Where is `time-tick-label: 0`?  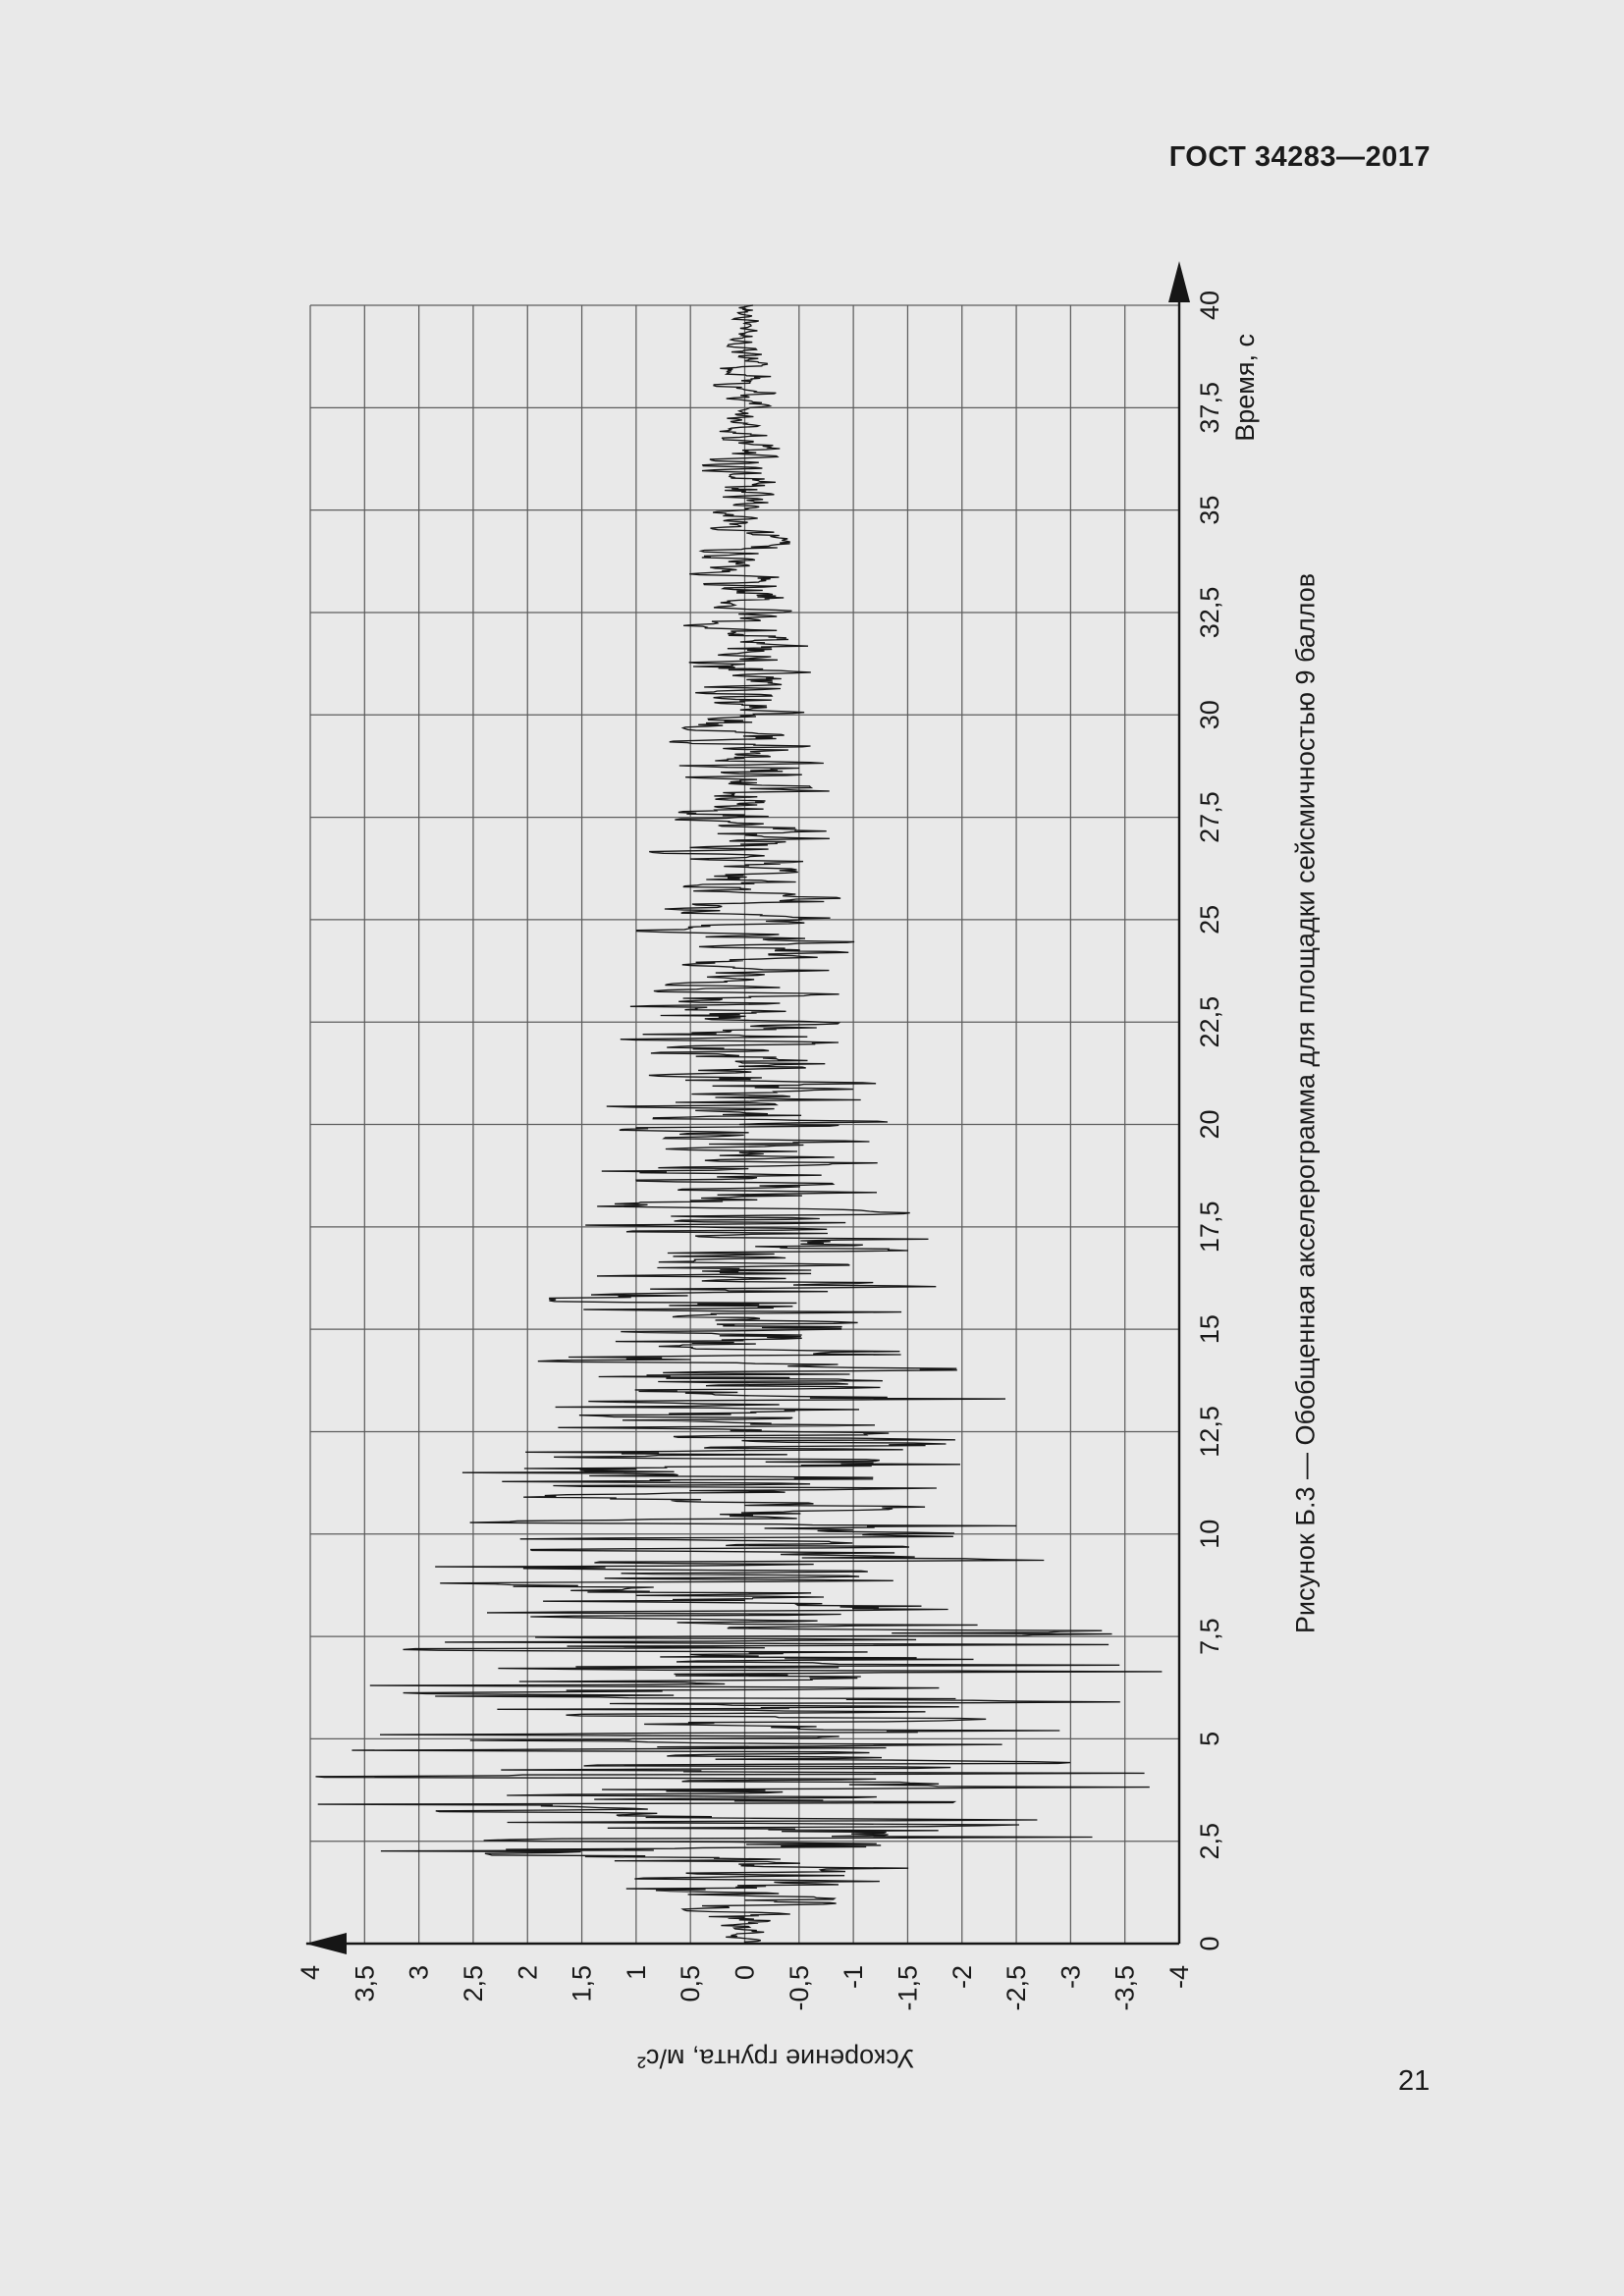 time-tick-label: 0 is located at coordinates (1209, 1943).